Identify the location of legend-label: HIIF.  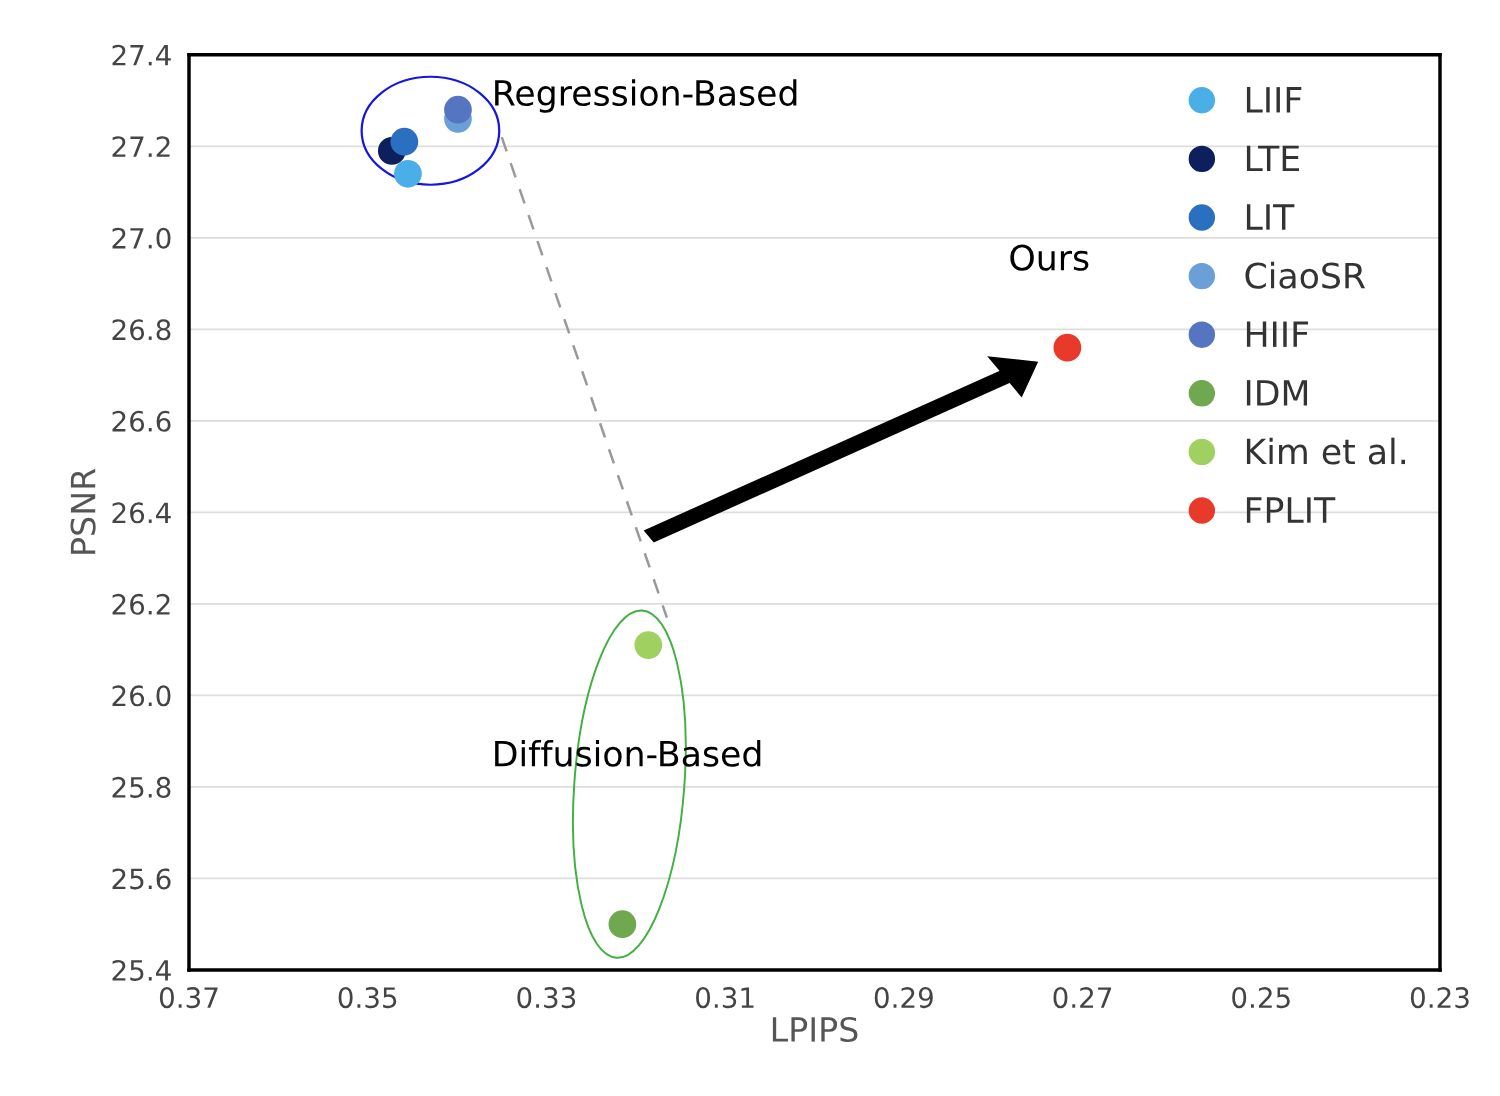
(1277, 334).